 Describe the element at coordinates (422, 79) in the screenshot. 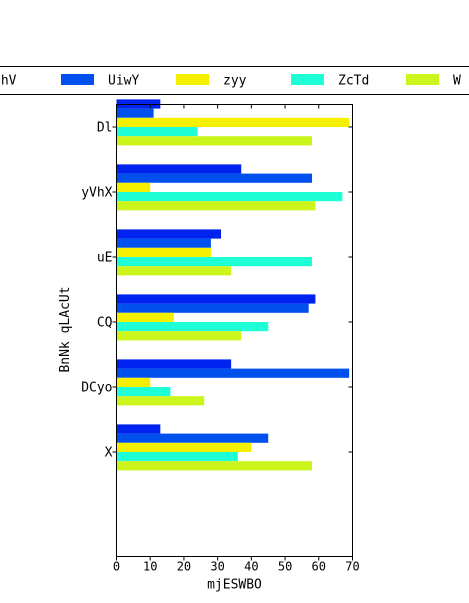

I see `legend-swatch-W` at that location.